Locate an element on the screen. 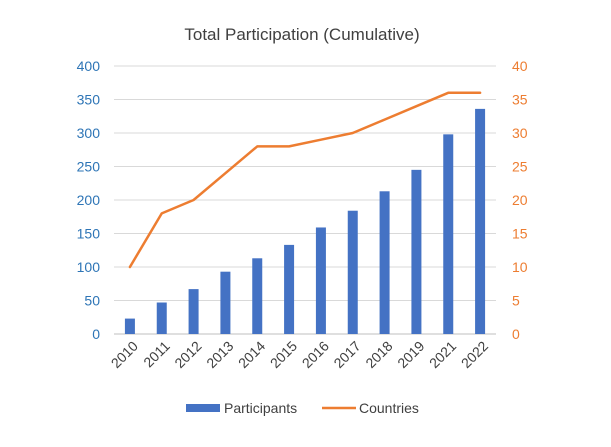  left-axis-tick-label: 50 is located at coordinates (92, 301).